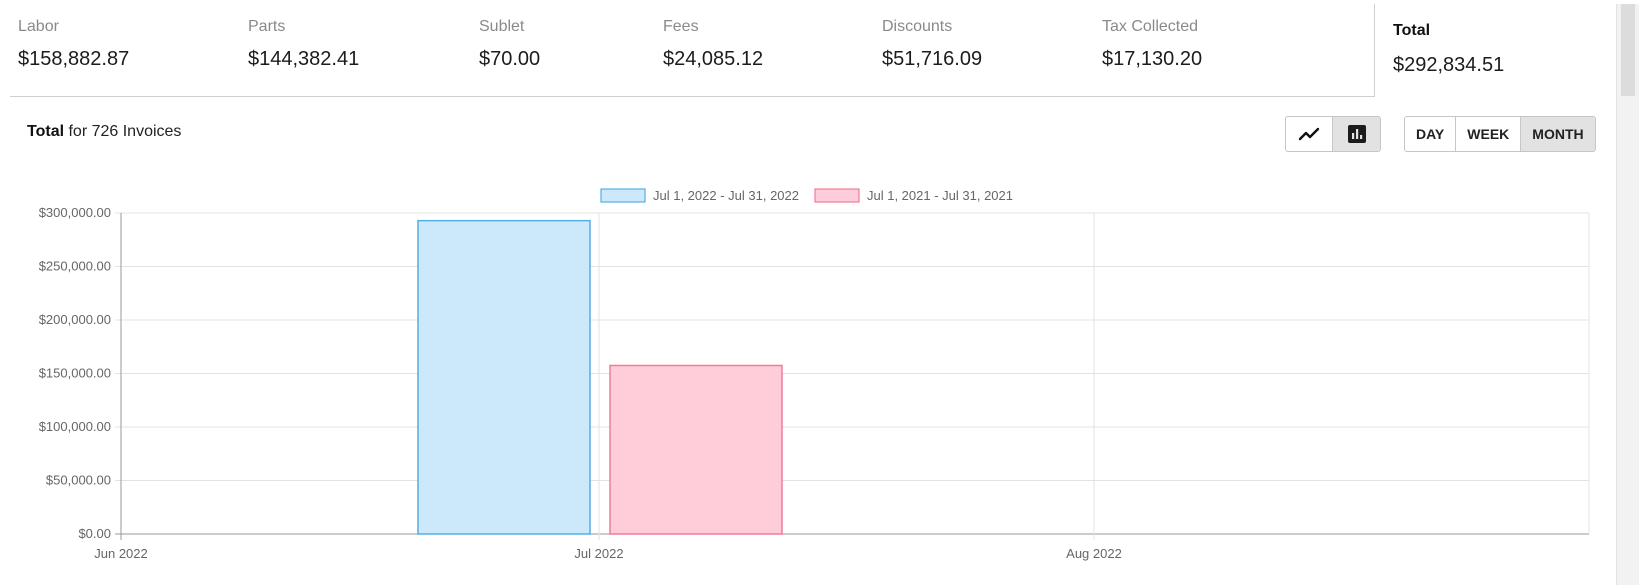  I want to click on stat-value: $24,085.12, so click(713, 59).